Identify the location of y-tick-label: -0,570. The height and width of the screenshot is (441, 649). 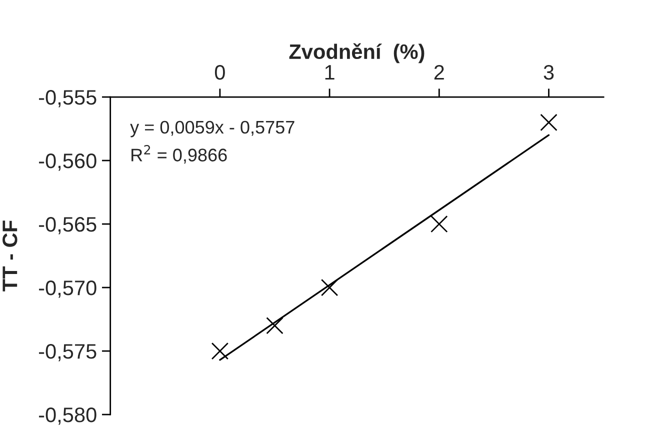
(67, 289).